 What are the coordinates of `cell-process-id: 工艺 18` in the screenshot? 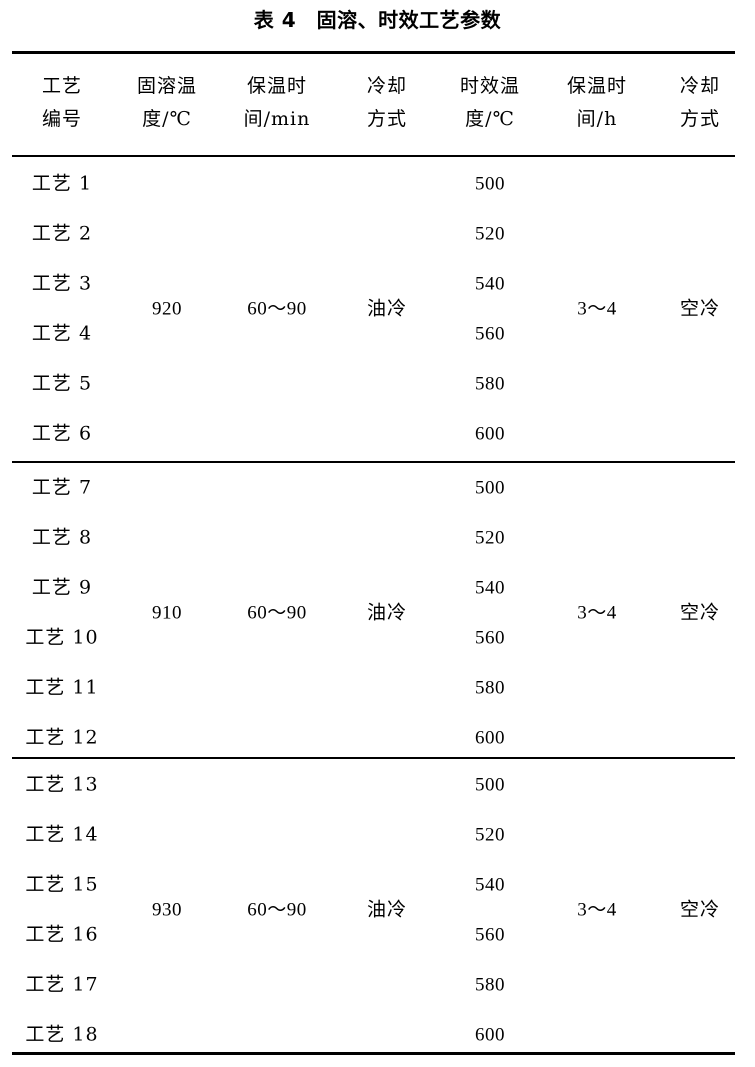 It's located at (62, 1034).